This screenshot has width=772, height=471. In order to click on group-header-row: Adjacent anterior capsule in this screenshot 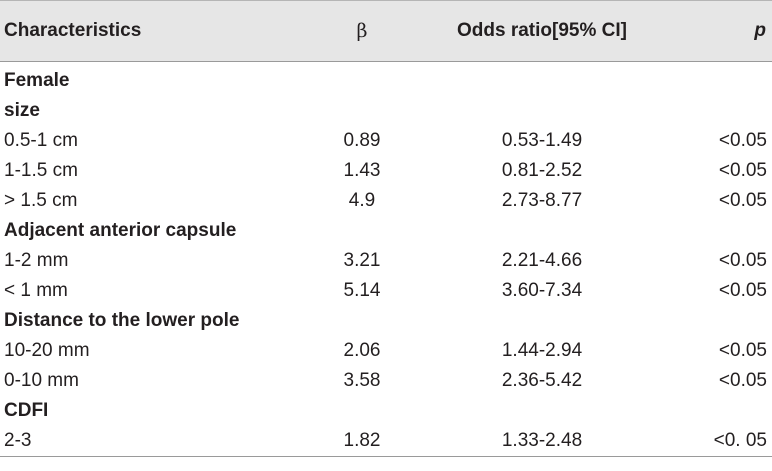, I will do `click(386, 231)`.